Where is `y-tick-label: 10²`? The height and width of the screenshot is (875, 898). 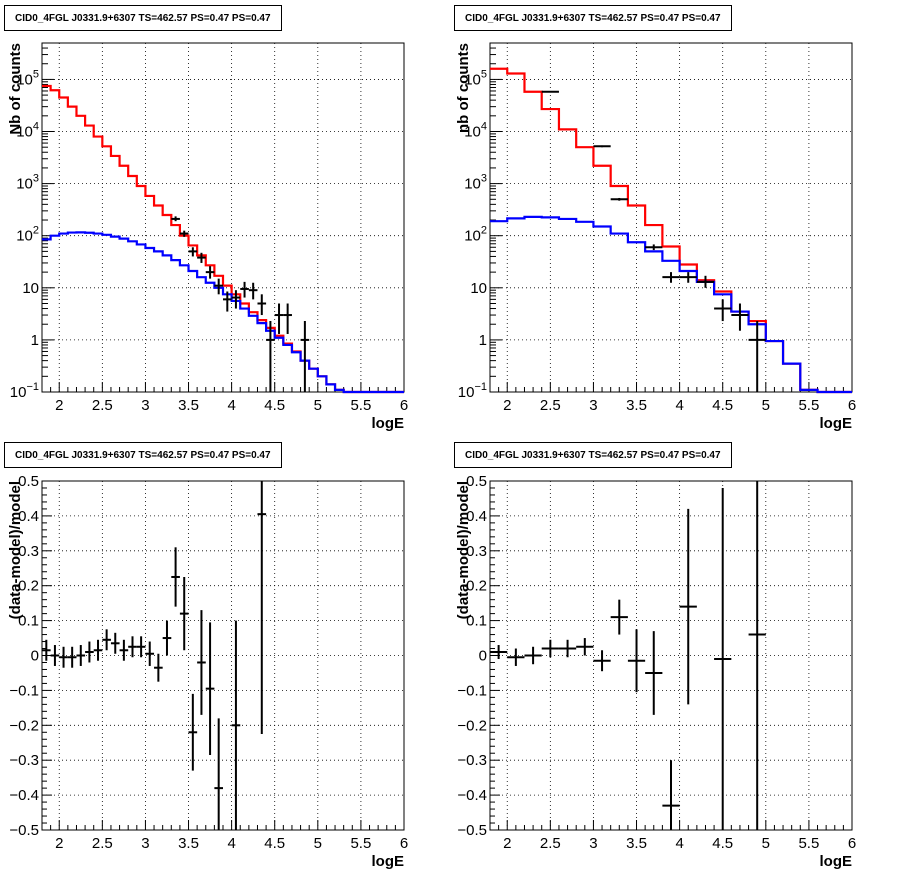
y-tick-label: 10² is located at coordinates (27, 235).